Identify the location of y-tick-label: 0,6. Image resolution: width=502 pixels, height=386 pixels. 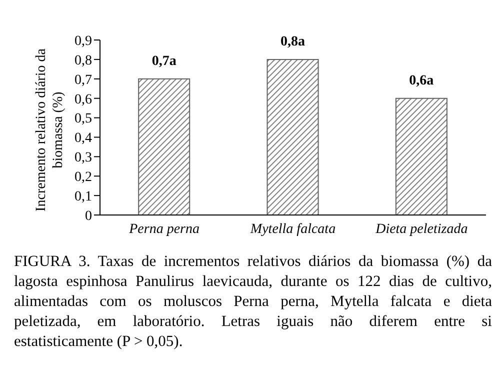
(83, 100).